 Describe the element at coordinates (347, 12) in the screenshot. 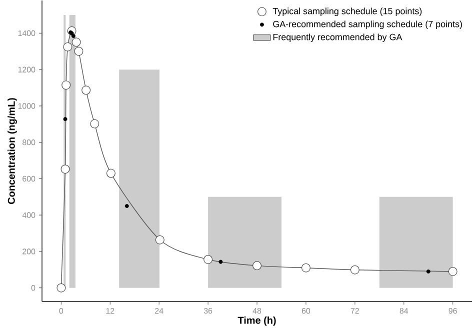

I see `legend-label: Typical sampling schedule (15 points)` at that location.